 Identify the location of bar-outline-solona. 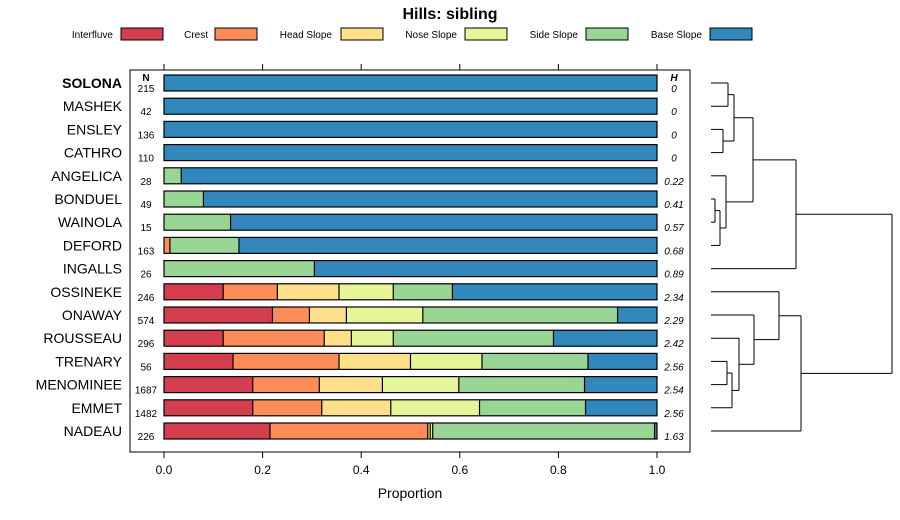
(410, 83).